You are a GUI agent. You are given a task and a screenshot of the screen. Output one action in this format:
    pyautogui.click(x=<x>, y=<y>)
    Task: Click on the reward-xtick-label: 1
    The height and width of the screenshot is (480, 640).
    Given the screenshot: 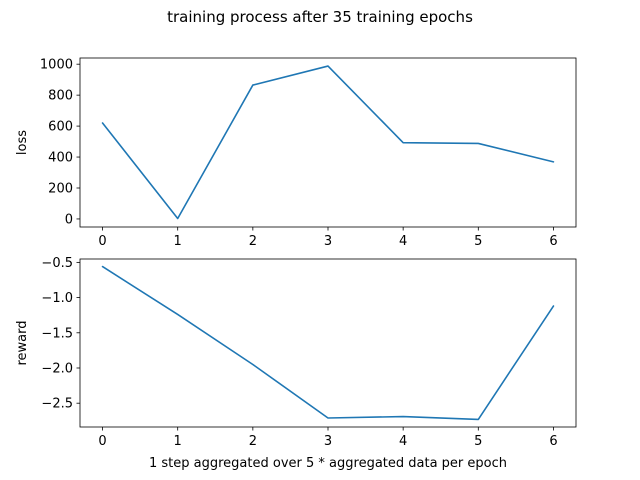 What is the action you would take?
    pyautogui.click(x=178, y=441)
    